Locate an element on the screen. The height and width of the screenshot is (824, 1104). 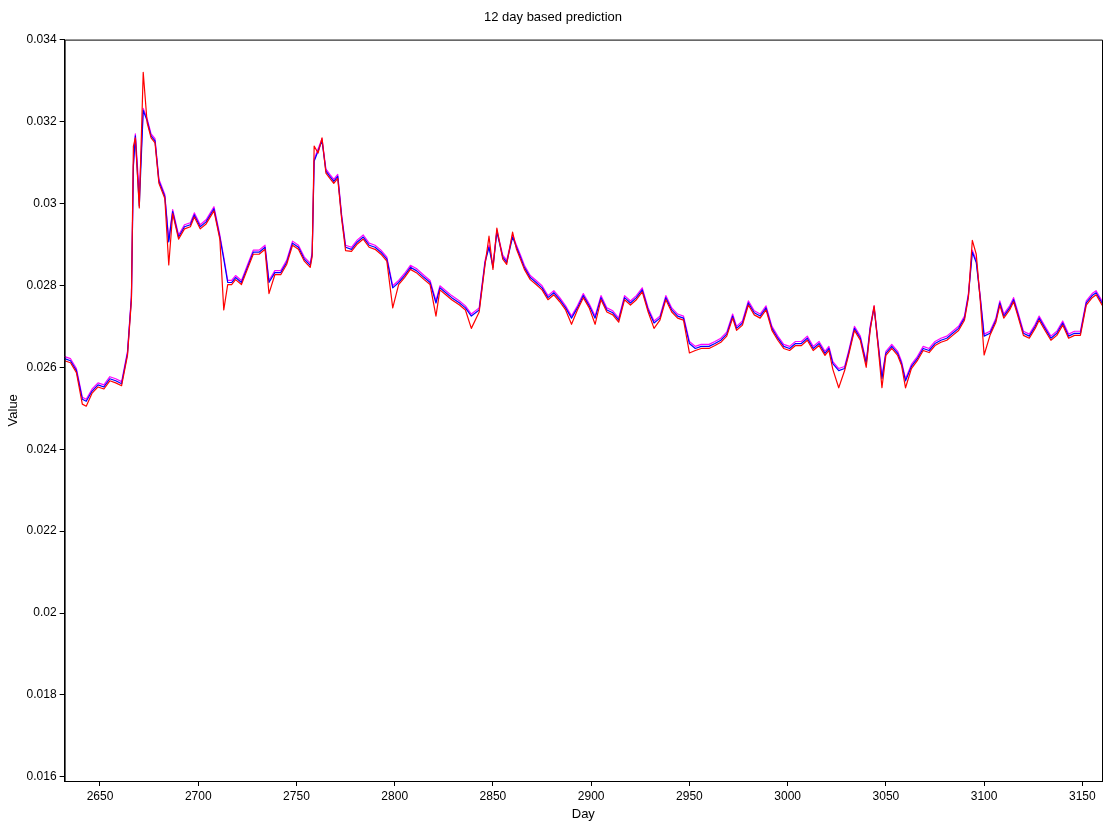
y-tick-label: 0.016 is located at coordinates (41, 776).